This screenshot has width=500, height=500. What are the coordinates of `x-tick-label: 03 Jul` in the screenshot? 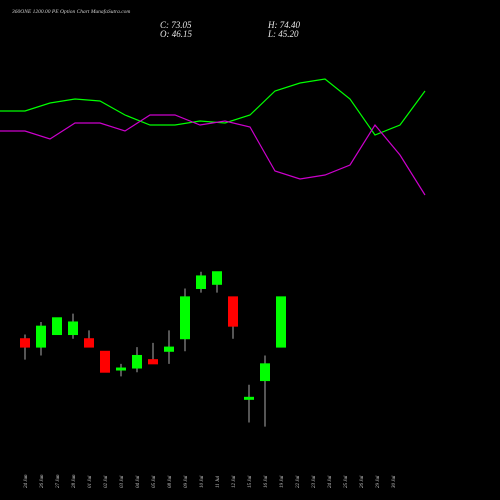 It's located at (122, 481).